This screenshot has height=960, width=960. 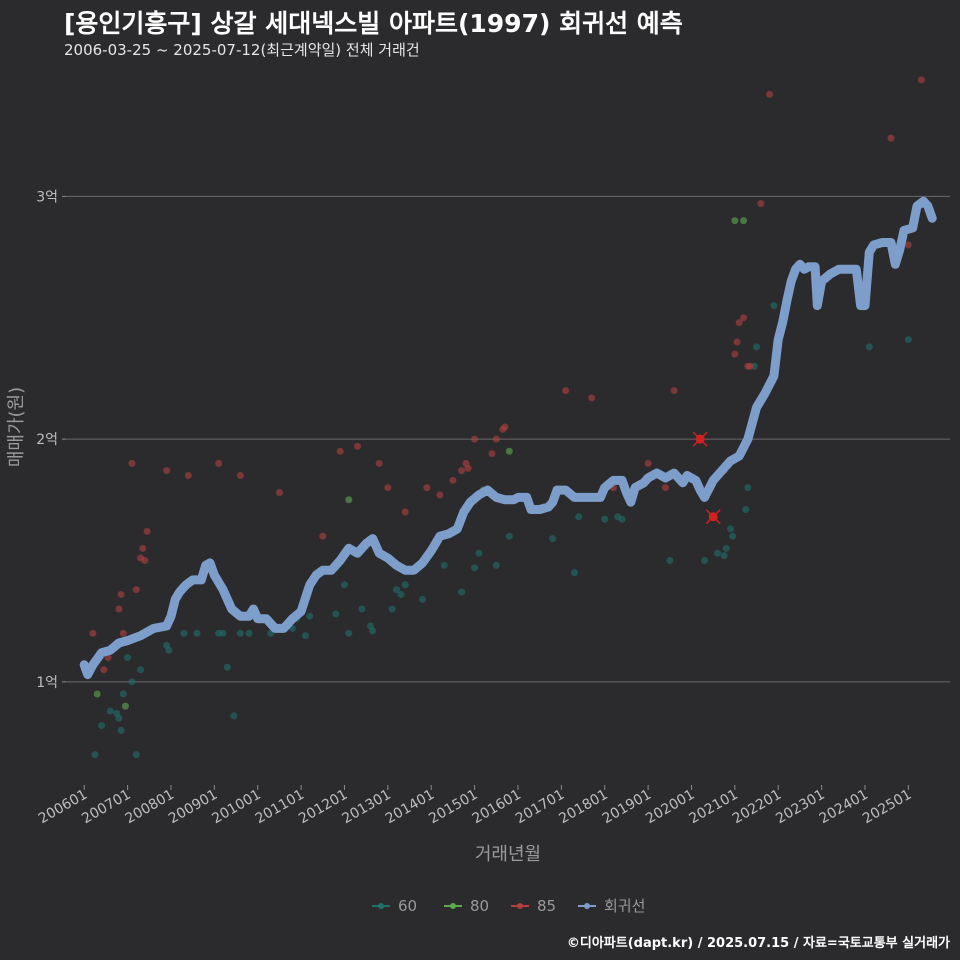 I want to click on y-axis-ticks: 1억 2억 3억, so click(x=51, y=440).